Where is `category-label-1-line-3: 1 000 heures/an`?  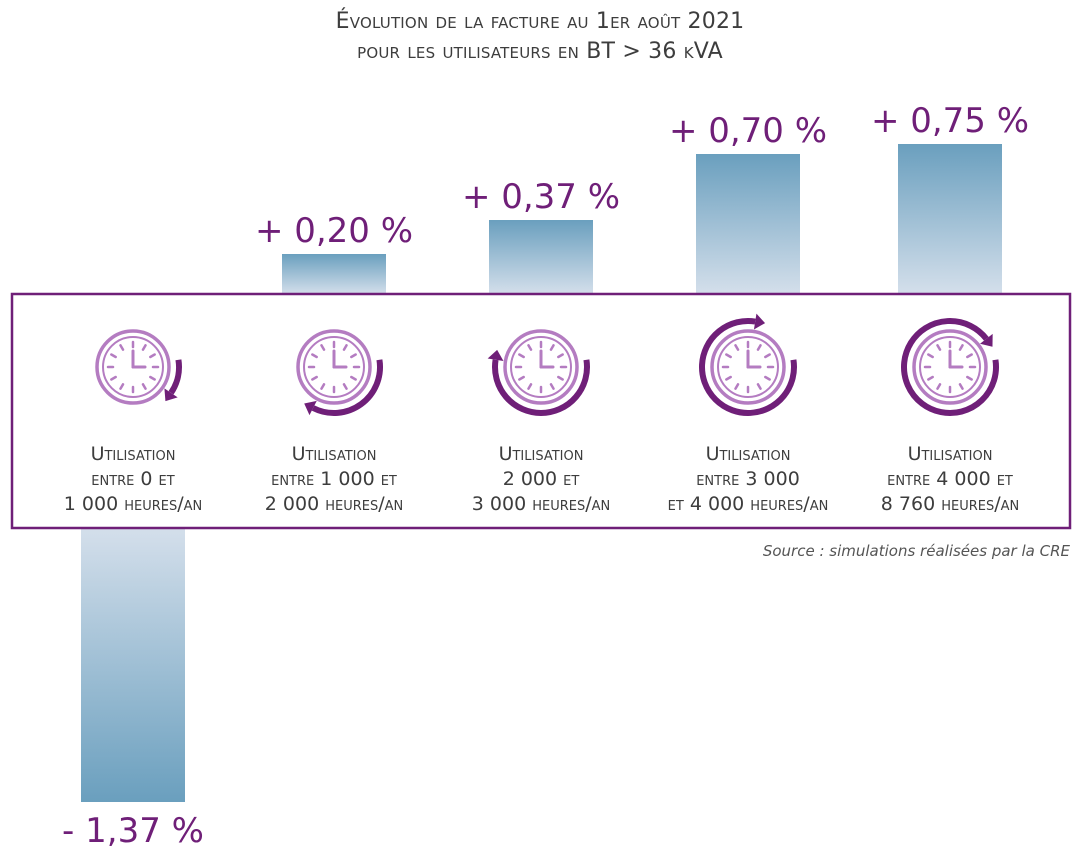
category-label-1-line-3: 1 000 heures/an is located at coordinates (133, 504).